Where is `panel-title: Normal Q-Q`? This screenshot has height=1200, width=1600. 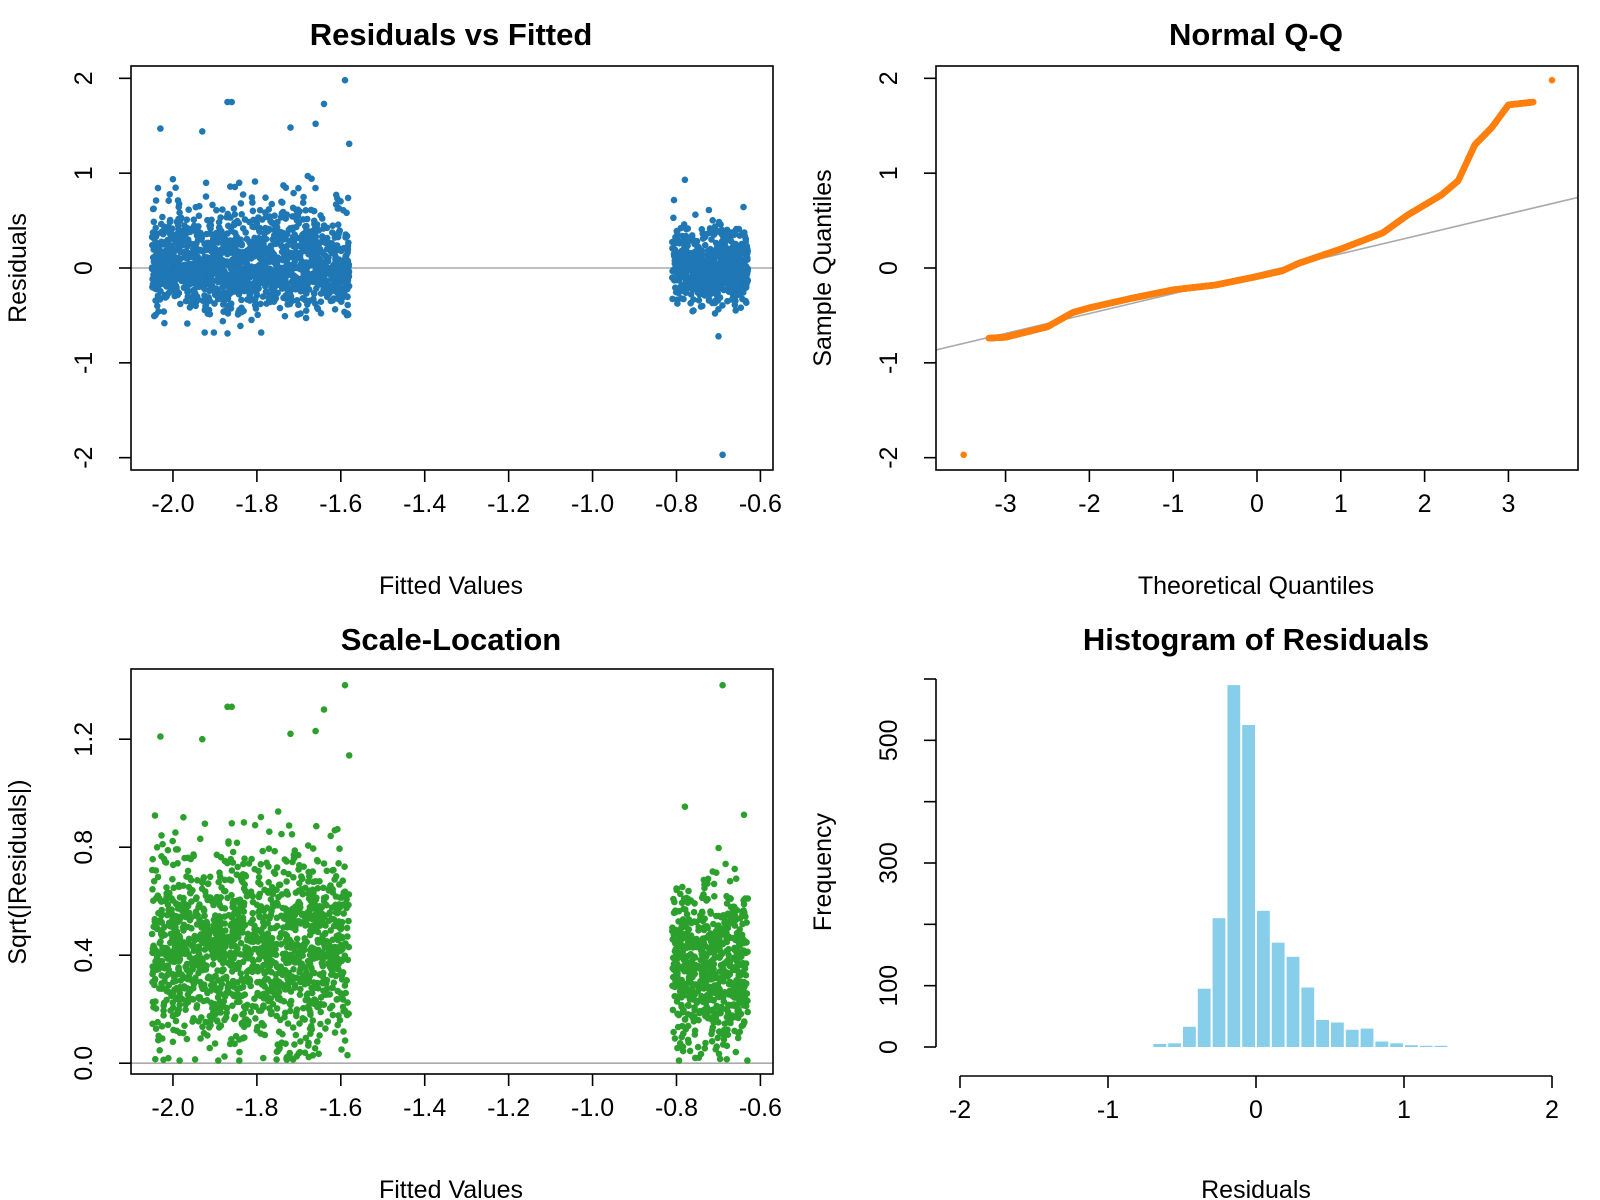 panel-title: Normal Q-Q is located at coordinates (1256, 34).